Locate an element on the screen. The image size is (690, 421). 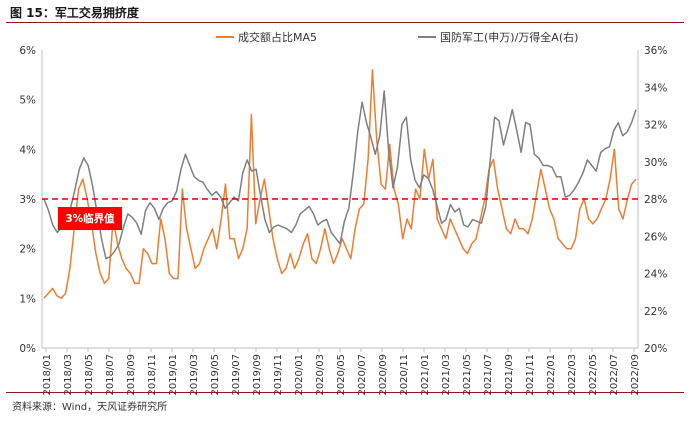
legend-label: 国防军工(申万)/万得全A(右) is located at coordinates (509, 37).